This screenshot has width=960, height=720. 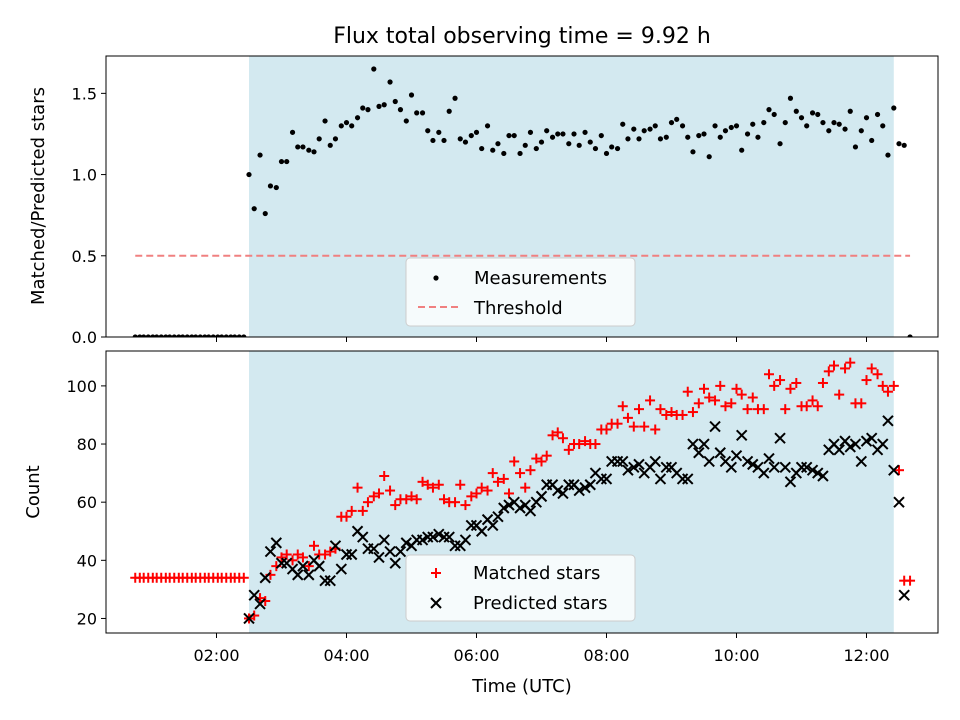 What do you see at coordinates (87, 502) in the screenshot?
I see `y-tick-label: 60` at bounding box center [87, 502].